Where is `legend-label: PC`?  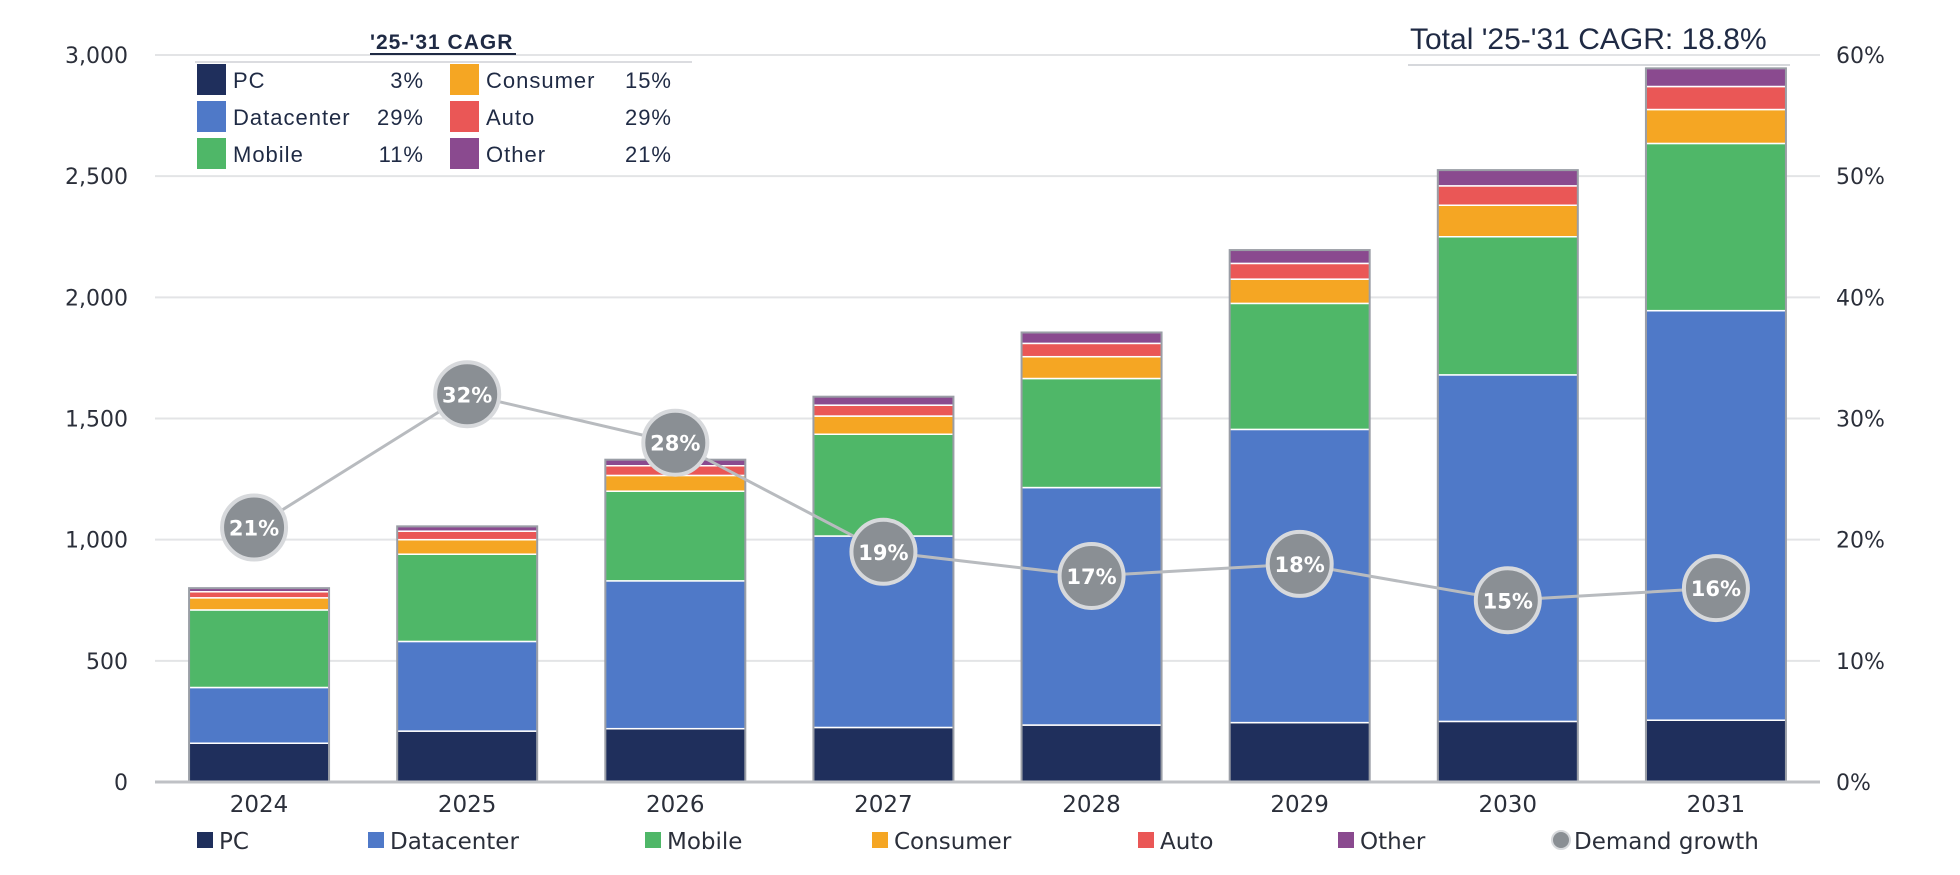 legend-label: PC is located at coordinates (234, 842).